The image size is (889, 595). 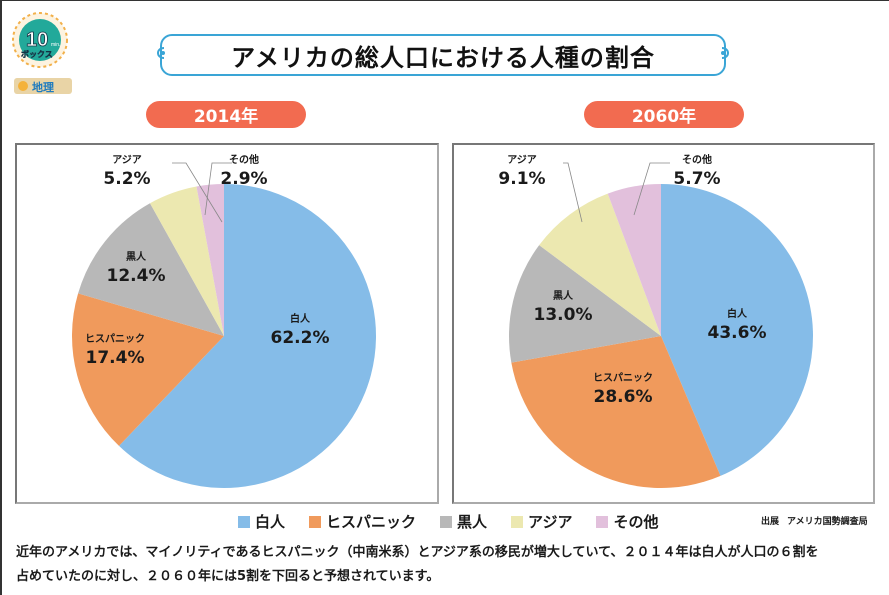 I want to click on title-box: アメリカの総人口における人種の割合, so click(x=443, y=55).